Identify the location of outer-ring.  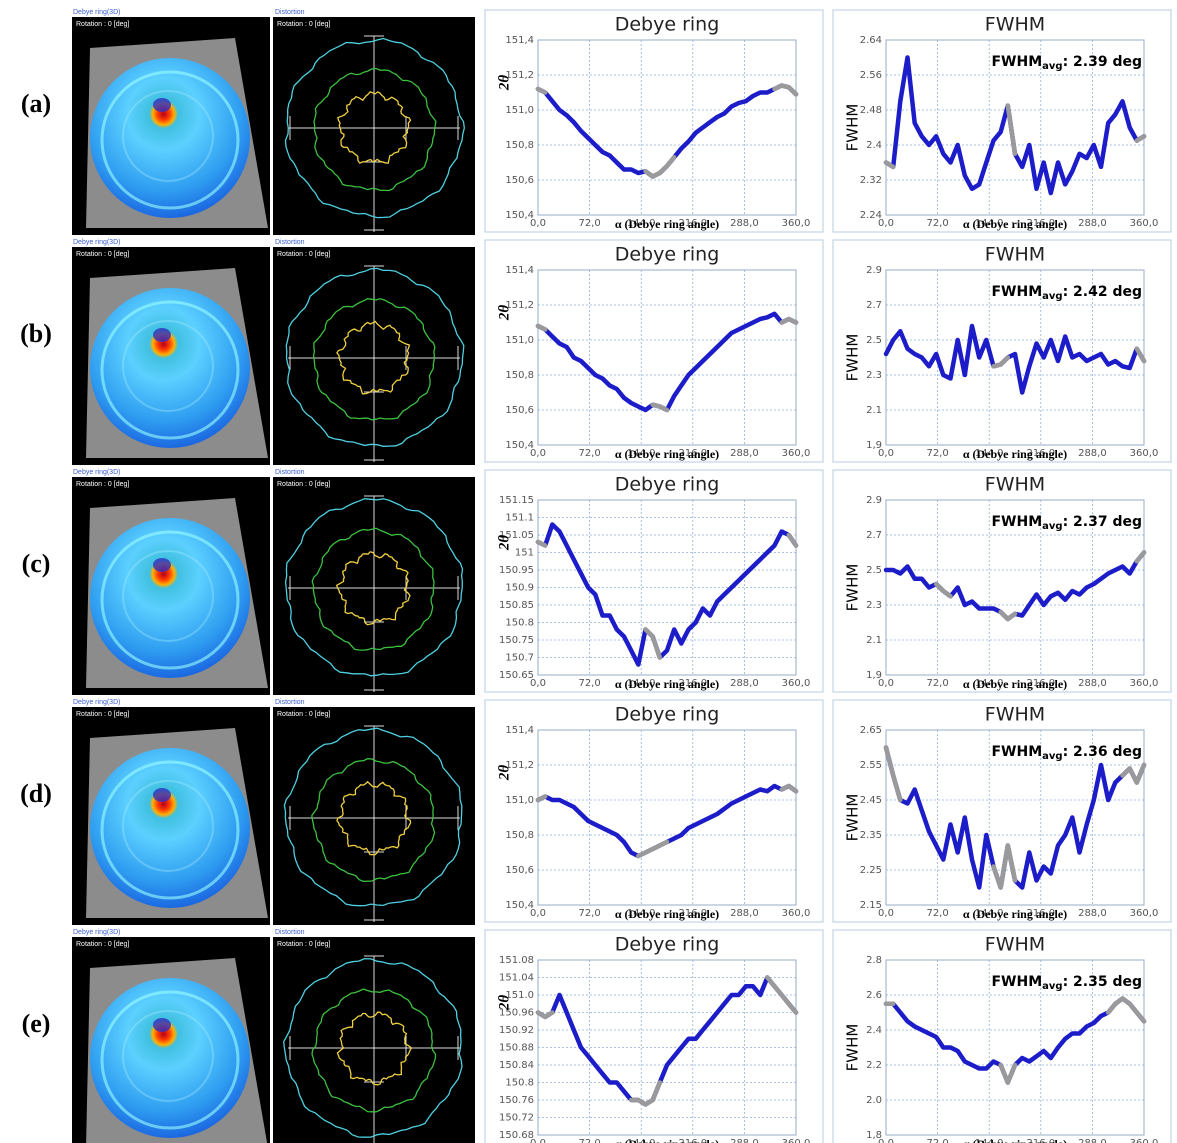
(374, 587).